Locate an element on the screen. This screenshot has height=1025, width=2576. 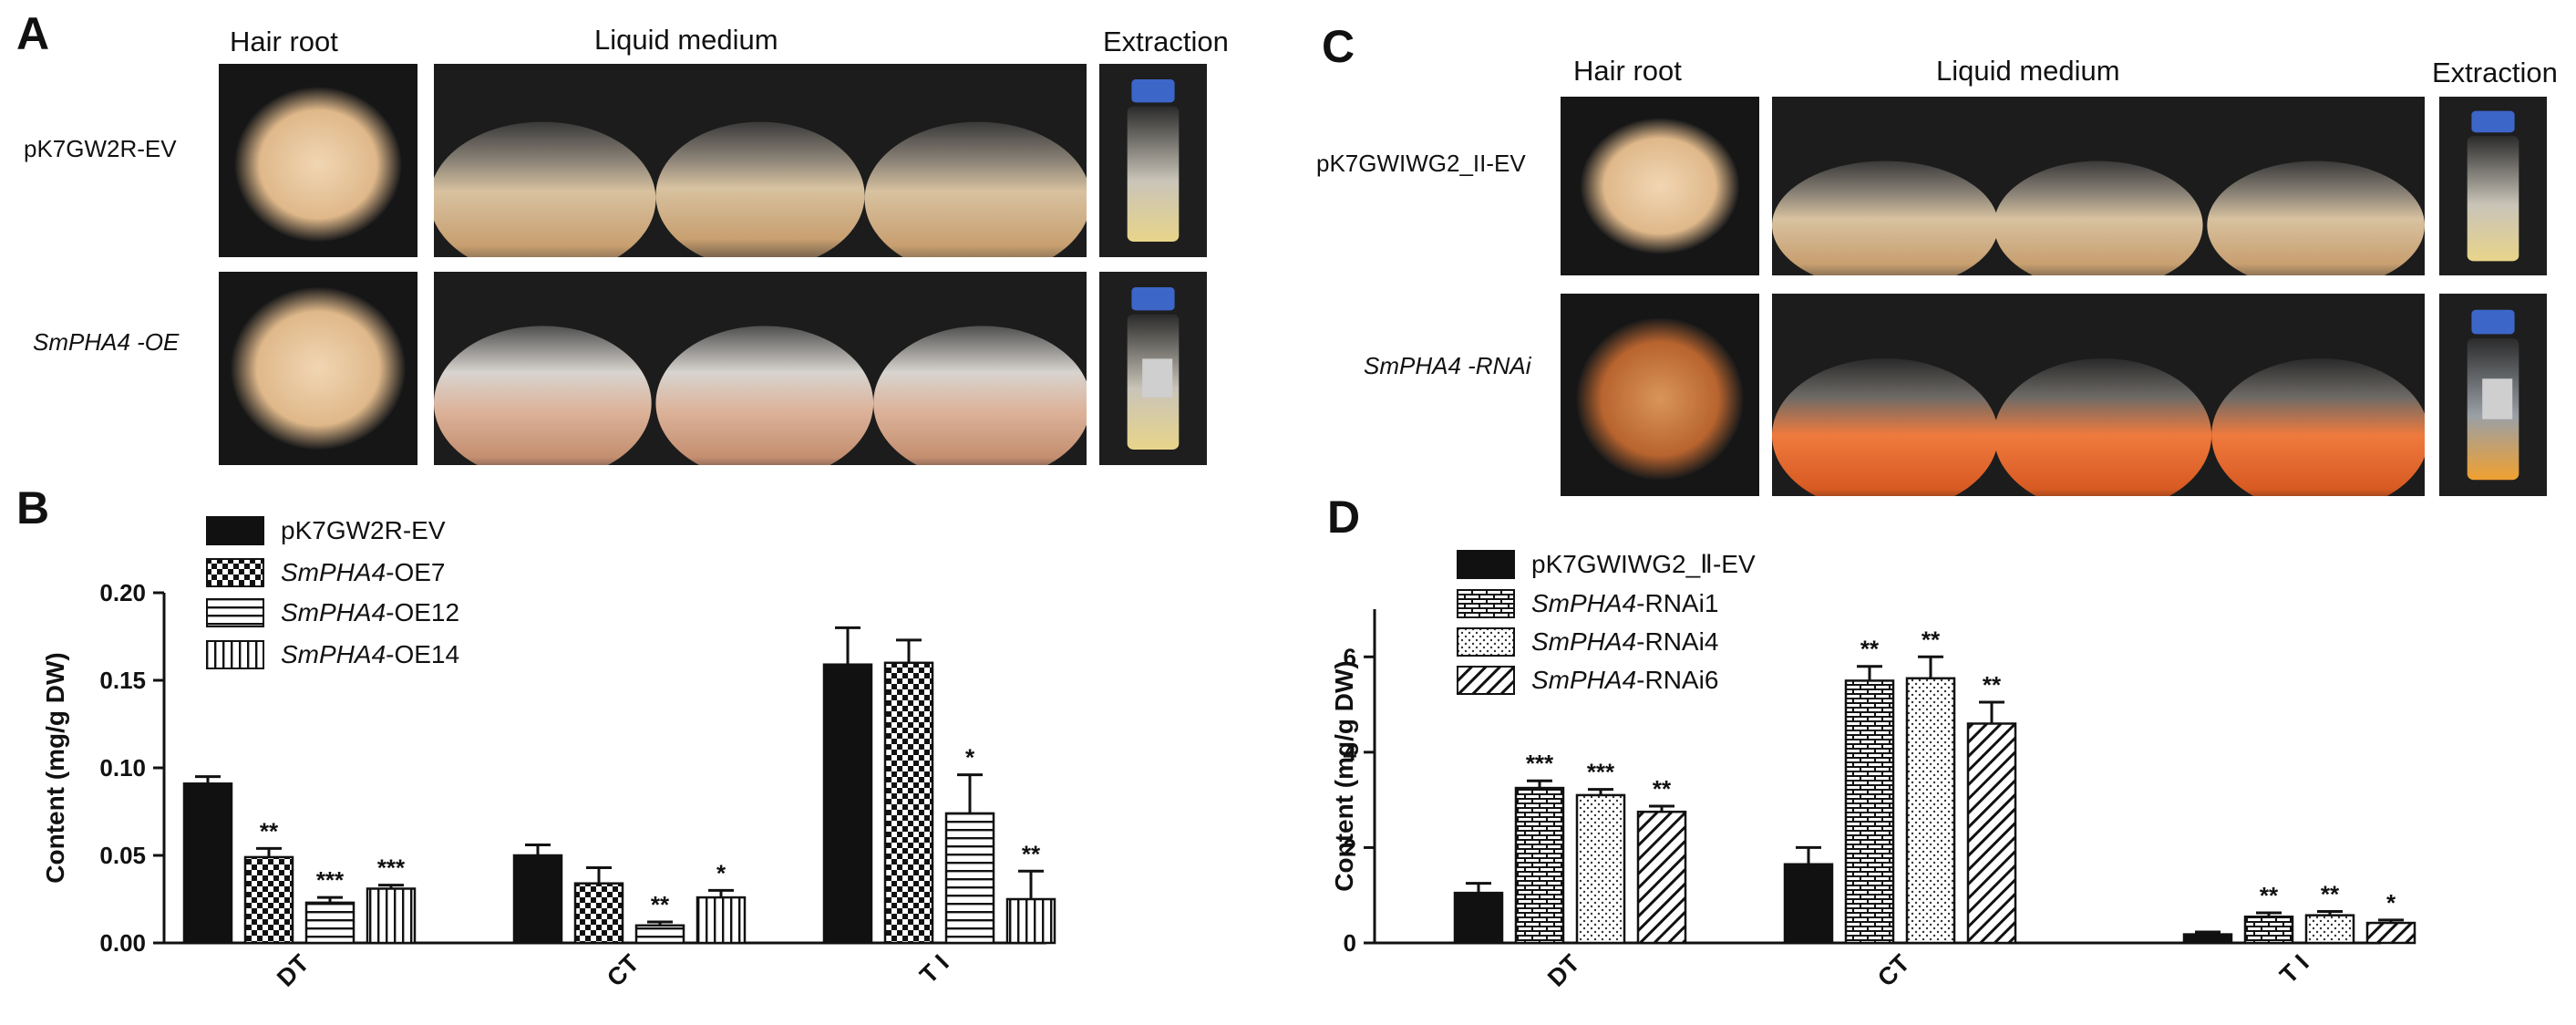
chart-d-sig-2-3: * is located at coordinates (2391, 902).